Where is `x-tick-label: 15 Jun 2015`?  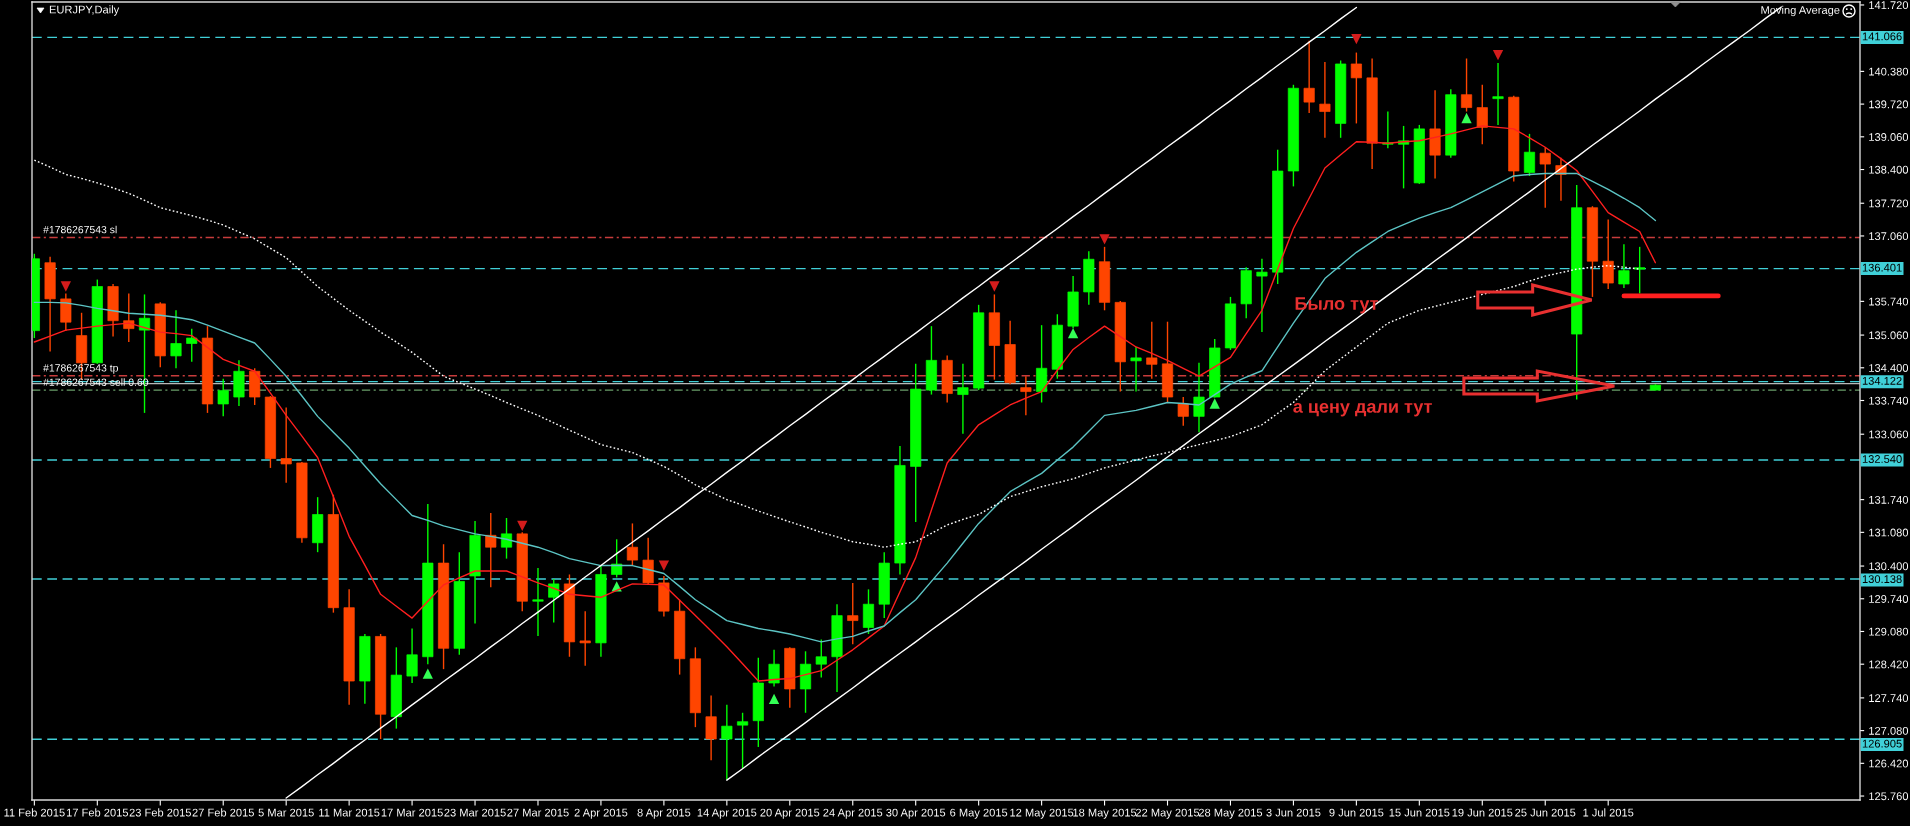 x-tick-label: 15 Jun 2015 is located at coordinates (1419, 812).